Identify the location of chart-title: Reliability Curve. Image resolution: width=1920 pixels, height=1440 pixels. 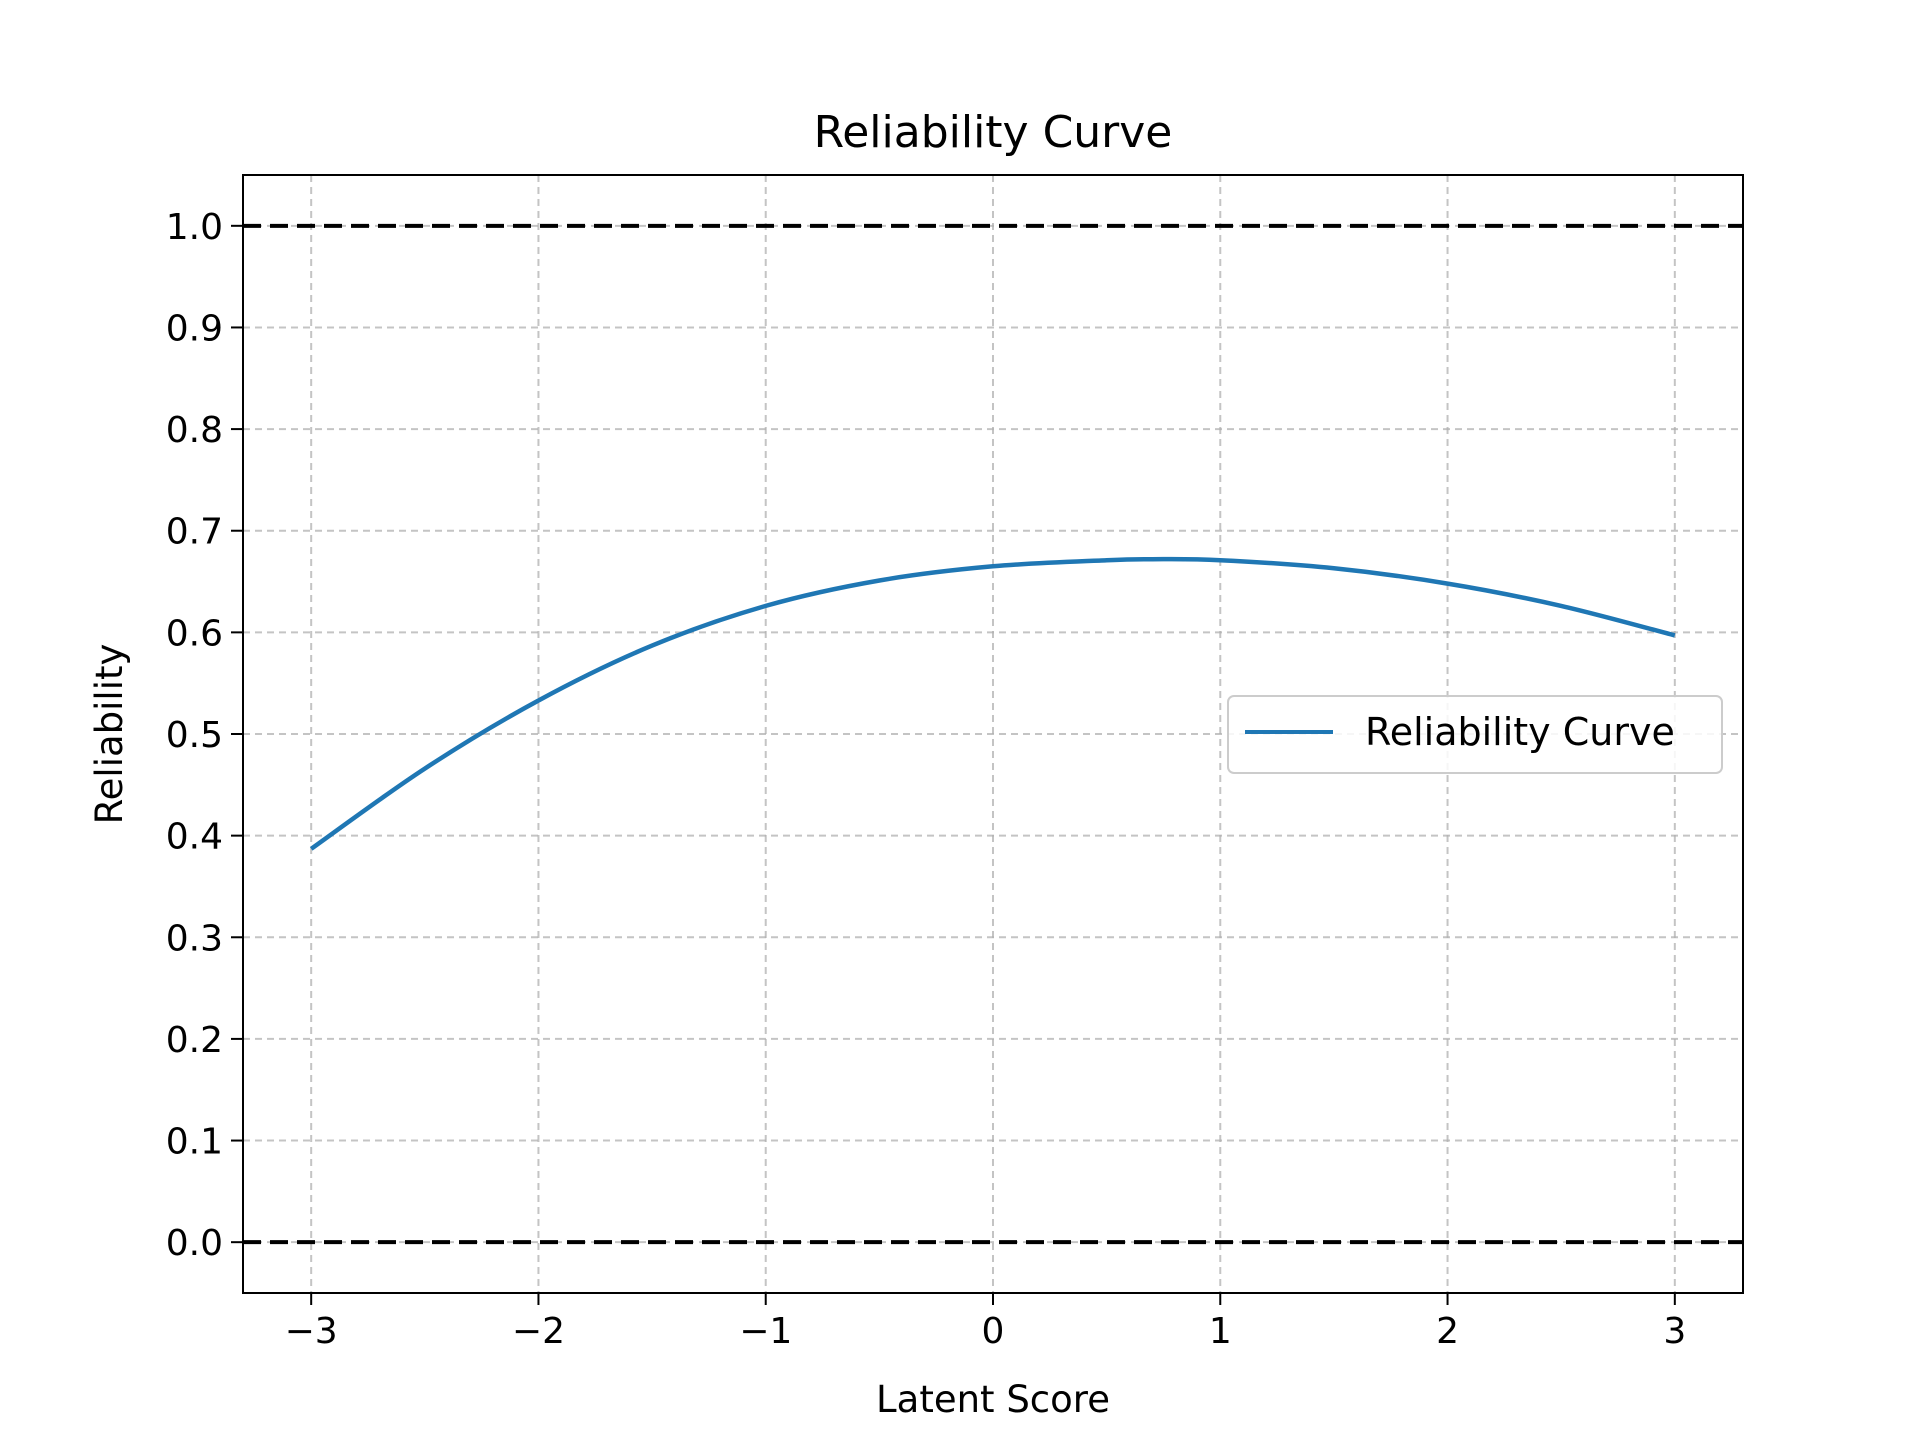
(993, 132).